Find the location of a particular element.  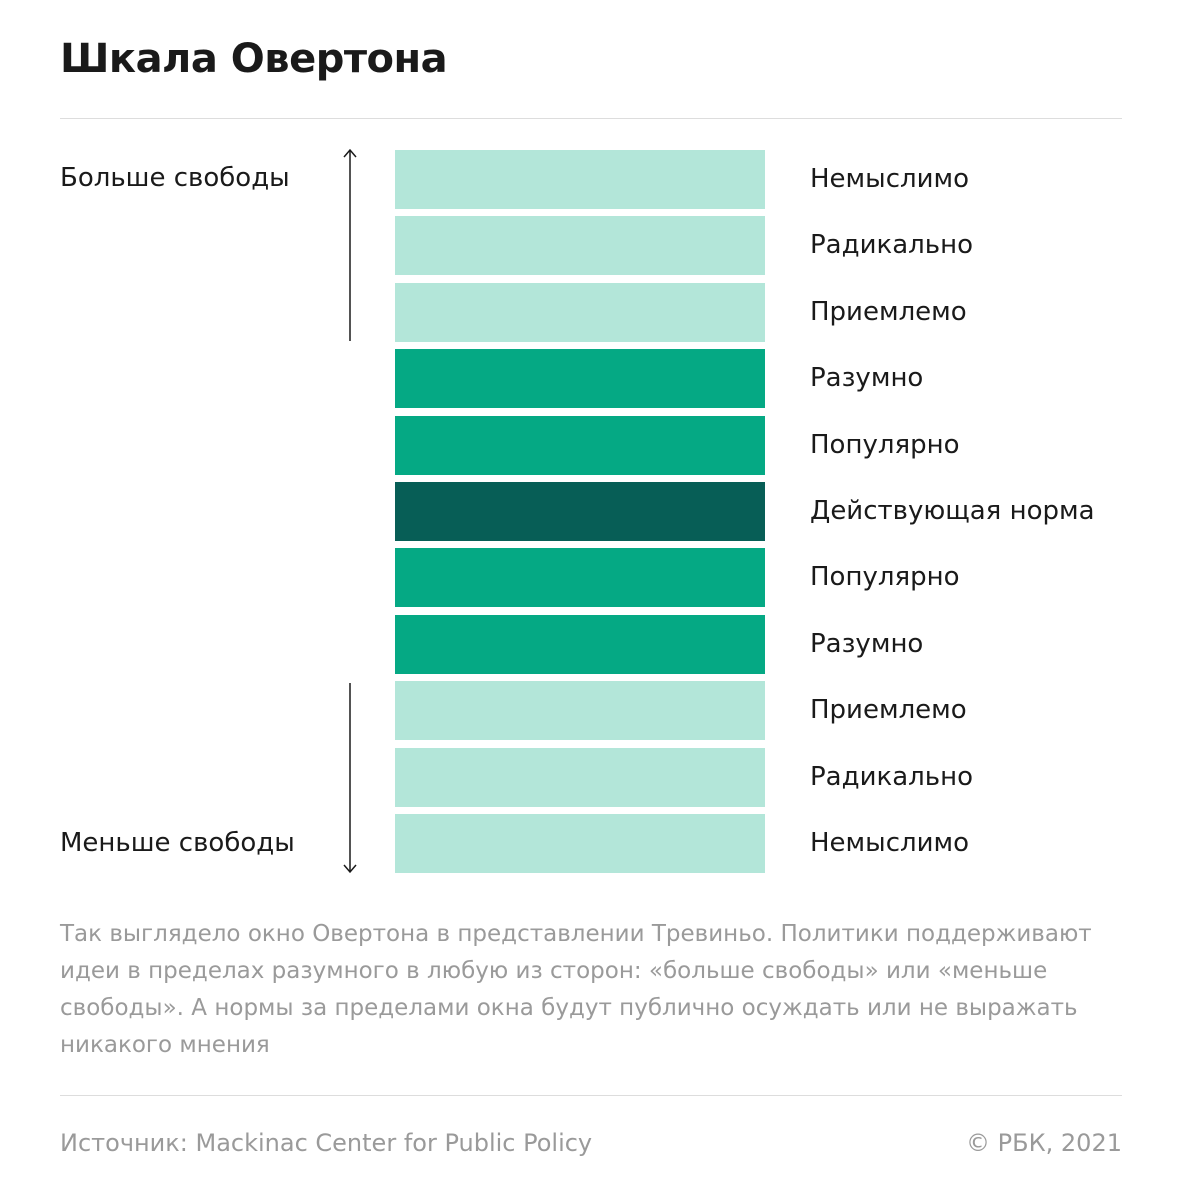

level-label: Действующая норма is located at coordinates (952, 511).